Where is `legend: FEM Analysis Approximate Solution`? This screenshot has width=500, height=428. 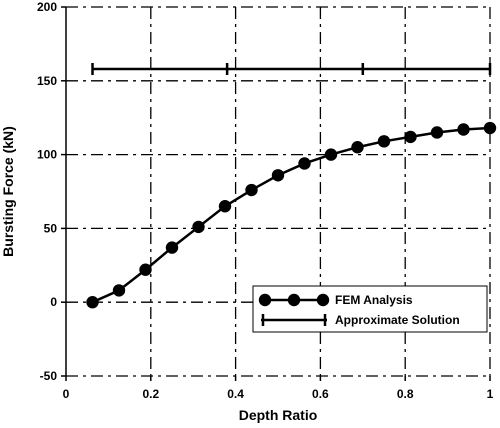
legend: FEM Analysis Approximate Solution is located at coordinates (370, 309).